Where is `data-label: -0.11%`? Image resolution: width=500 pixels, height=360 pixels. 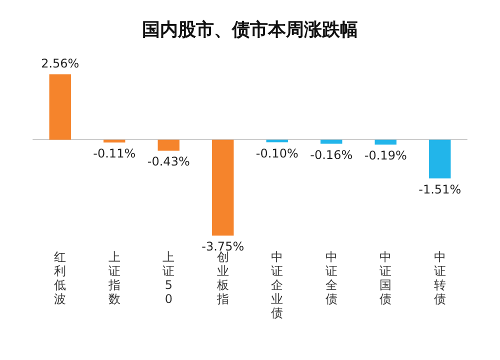
data-label: -0.11% is located at coordinates (114, 153).